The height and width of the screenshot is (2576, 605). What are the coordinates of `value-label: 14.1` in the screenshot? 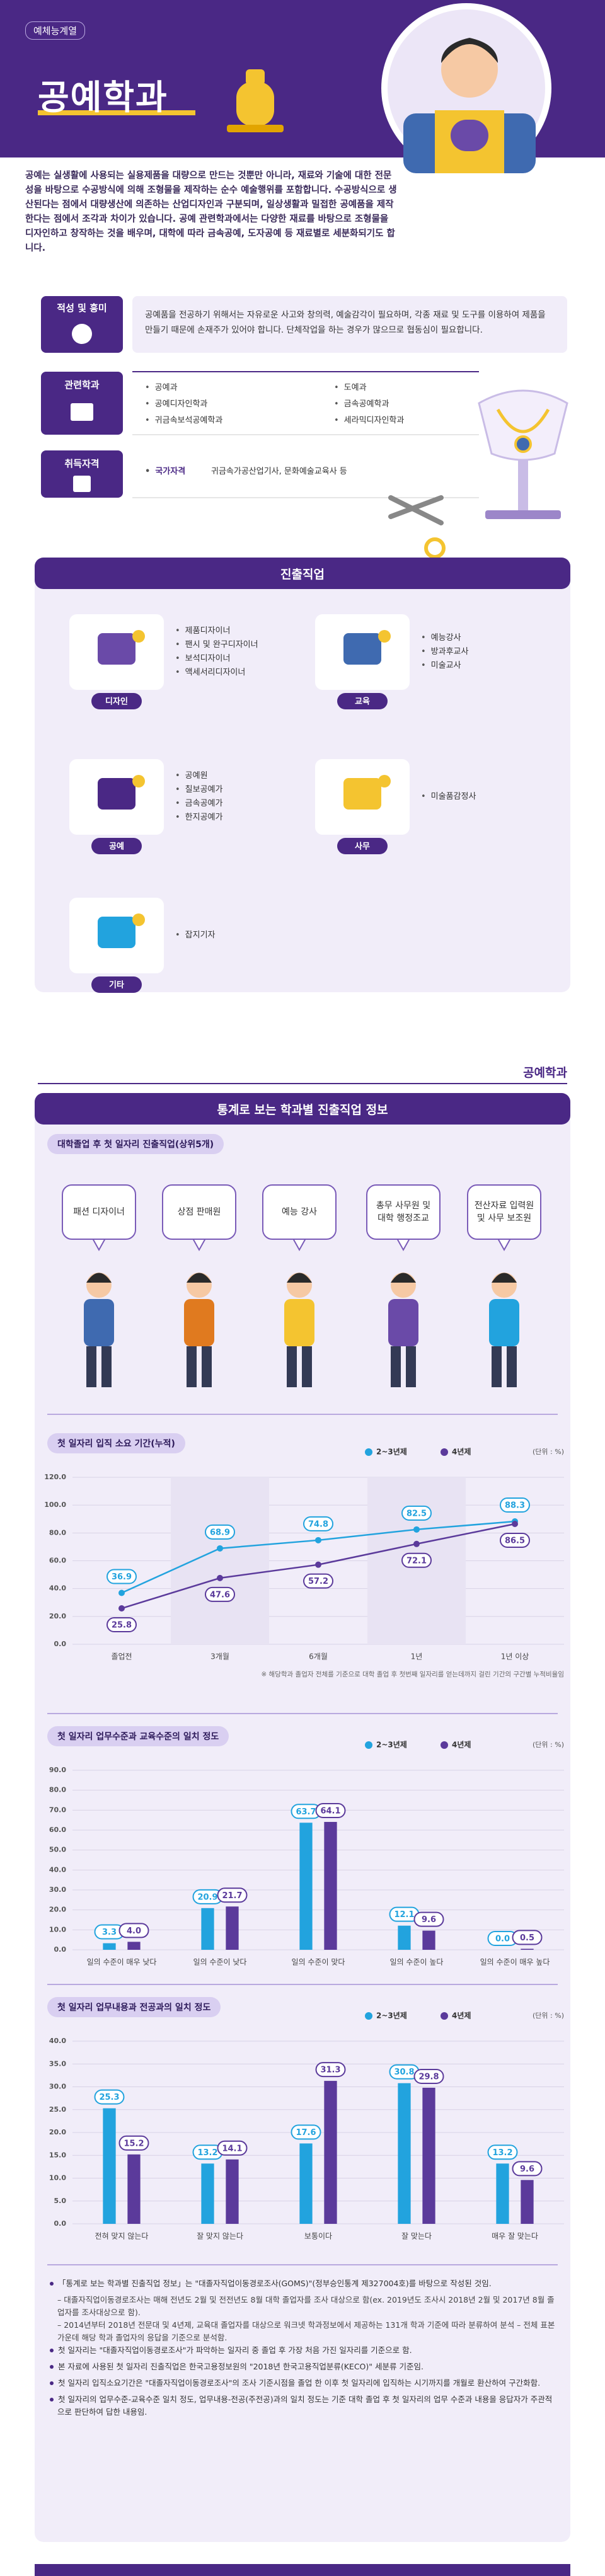 It's located at (232, 2148).